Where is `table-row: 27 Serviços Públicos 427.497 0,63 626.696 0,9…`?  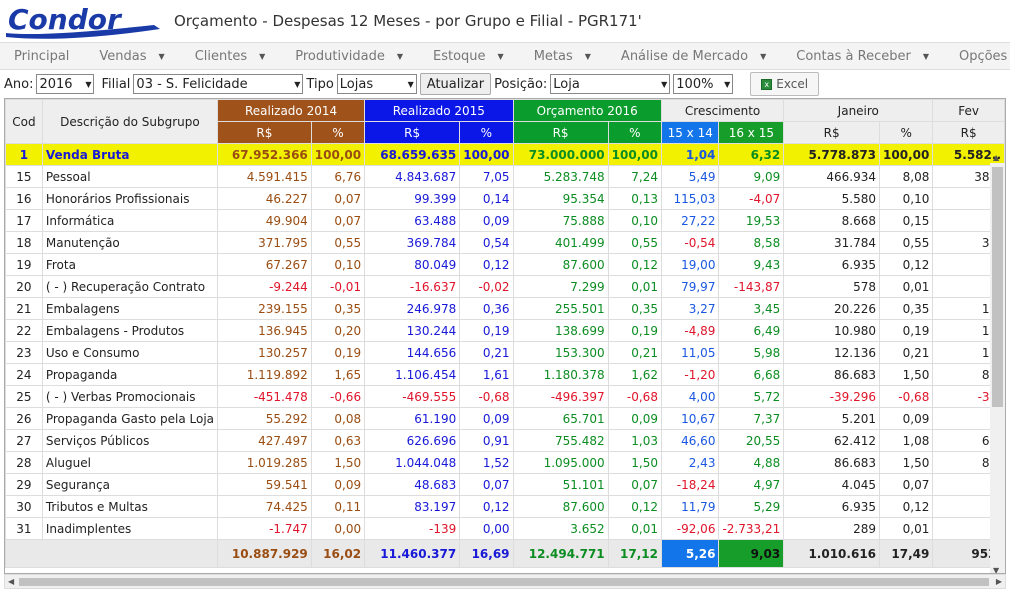 table-row: 27 Serviços Públicos 427.497 0,63 626.696 0,9… is located at coordinates (505, 440).